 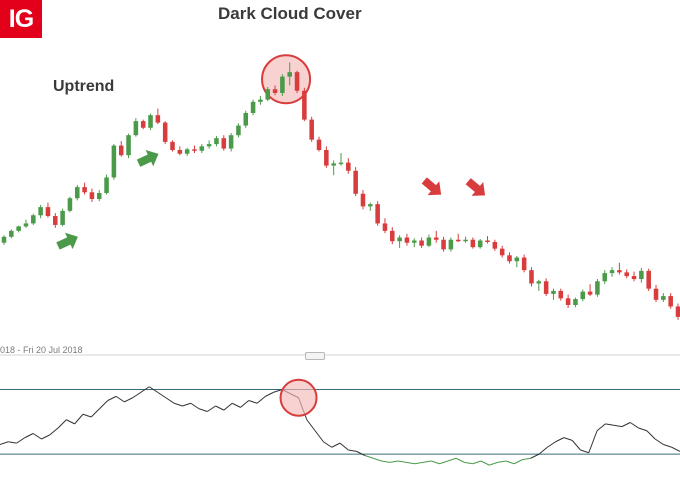 I want to click on date-axis-label: 018 - Fri 20 Jul 2018, so click(x=41, y=350).